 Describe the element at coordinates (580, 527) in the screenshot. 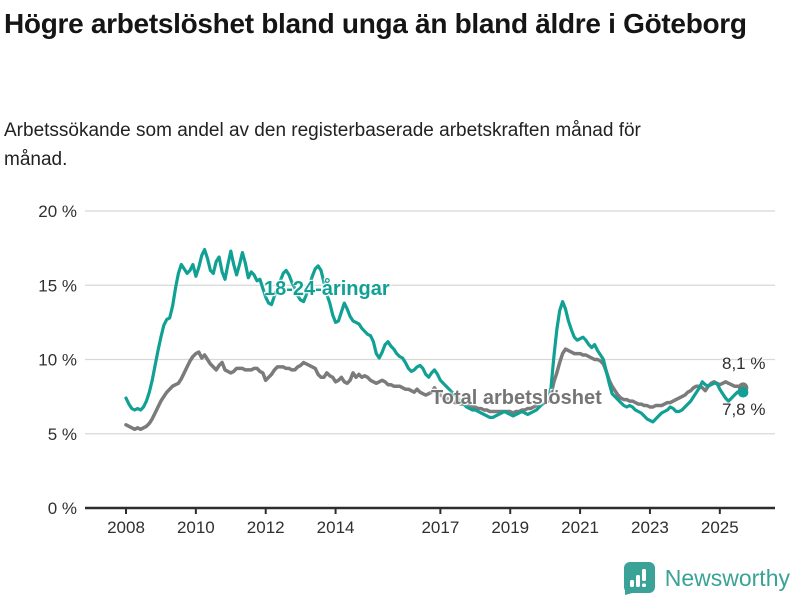

I see `x-tick-label: 2021` at that location.